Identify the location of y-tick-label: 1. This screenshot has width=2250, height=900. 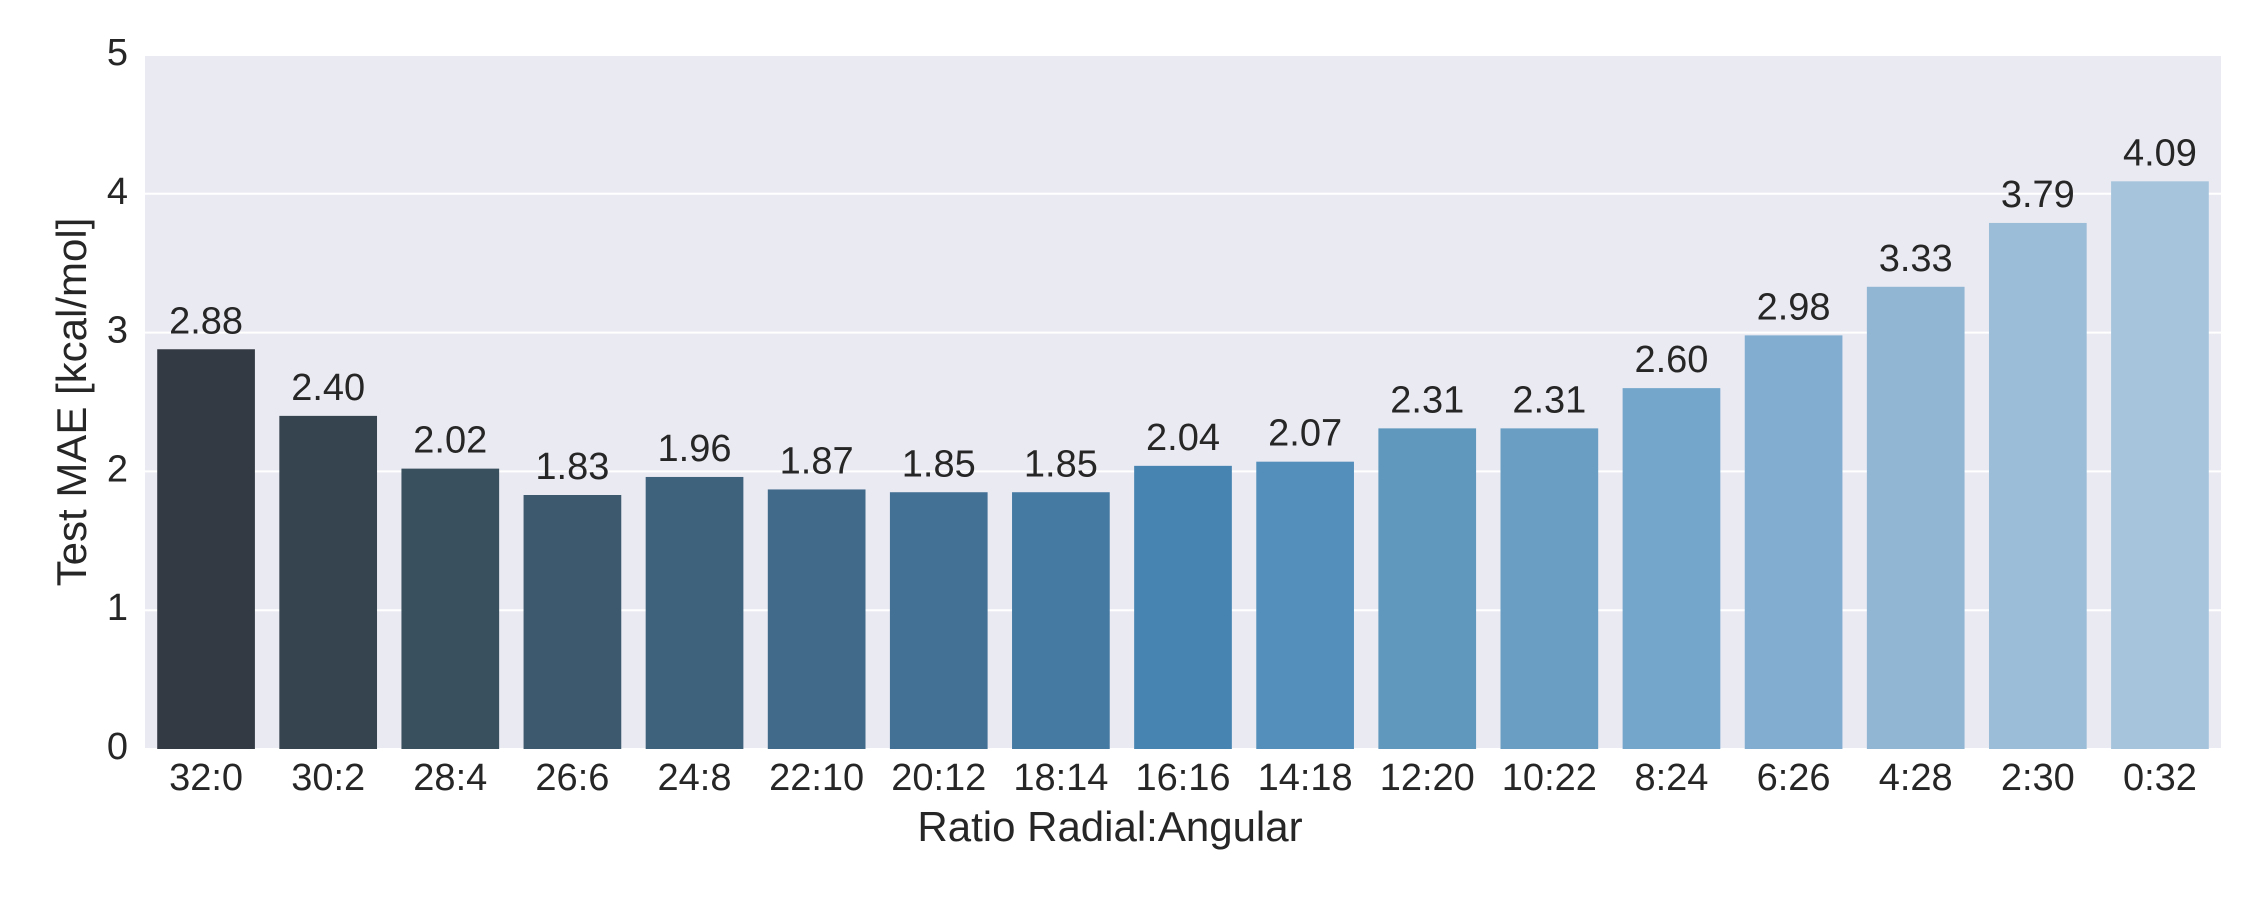
(117, 608).